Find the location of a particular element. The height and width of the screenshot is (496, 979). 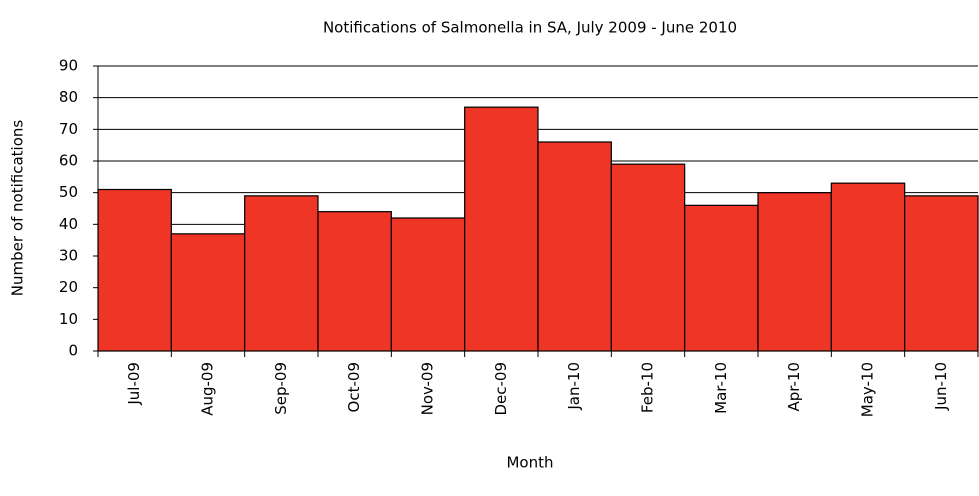

y-tick-label: 40 is located at coordinates (68, 224).